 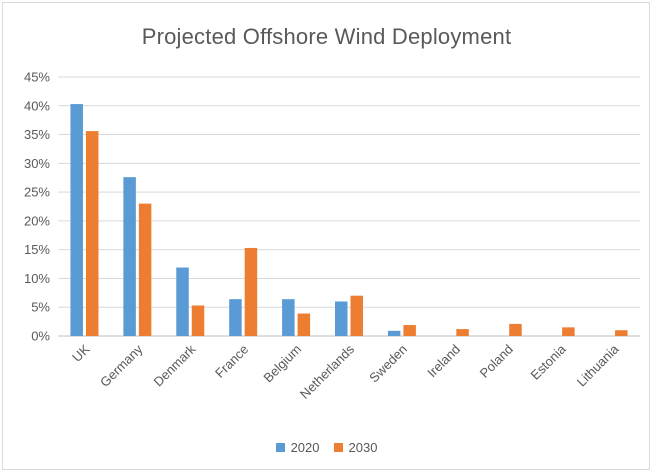 What do you see at coordinates (338, 447) in the screenshot?
I see `legend-swatch-2030` at bounding box center [338, 447].